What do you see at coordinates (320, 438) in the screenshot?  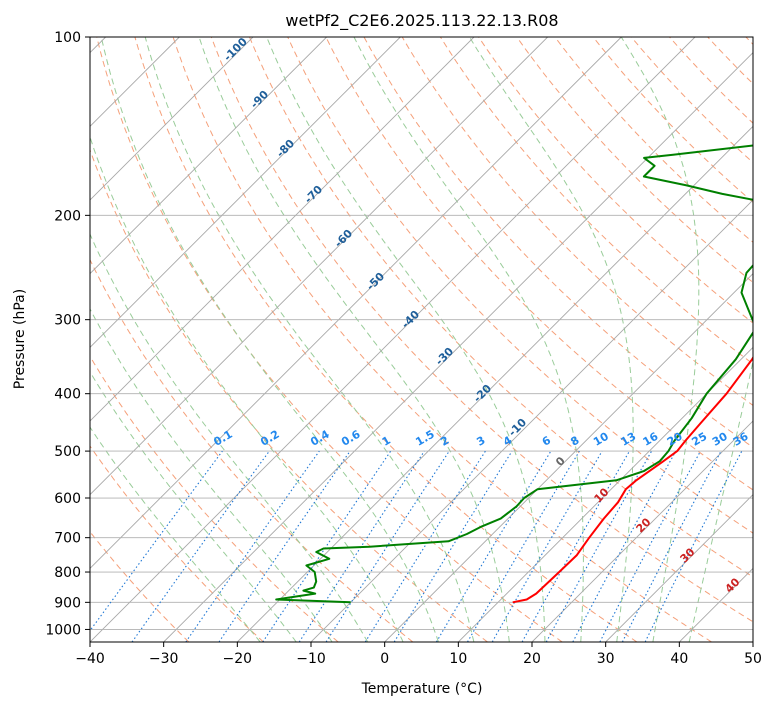 I see `mixing-ratio-label: 0.4` at bounding box center [320, 438].